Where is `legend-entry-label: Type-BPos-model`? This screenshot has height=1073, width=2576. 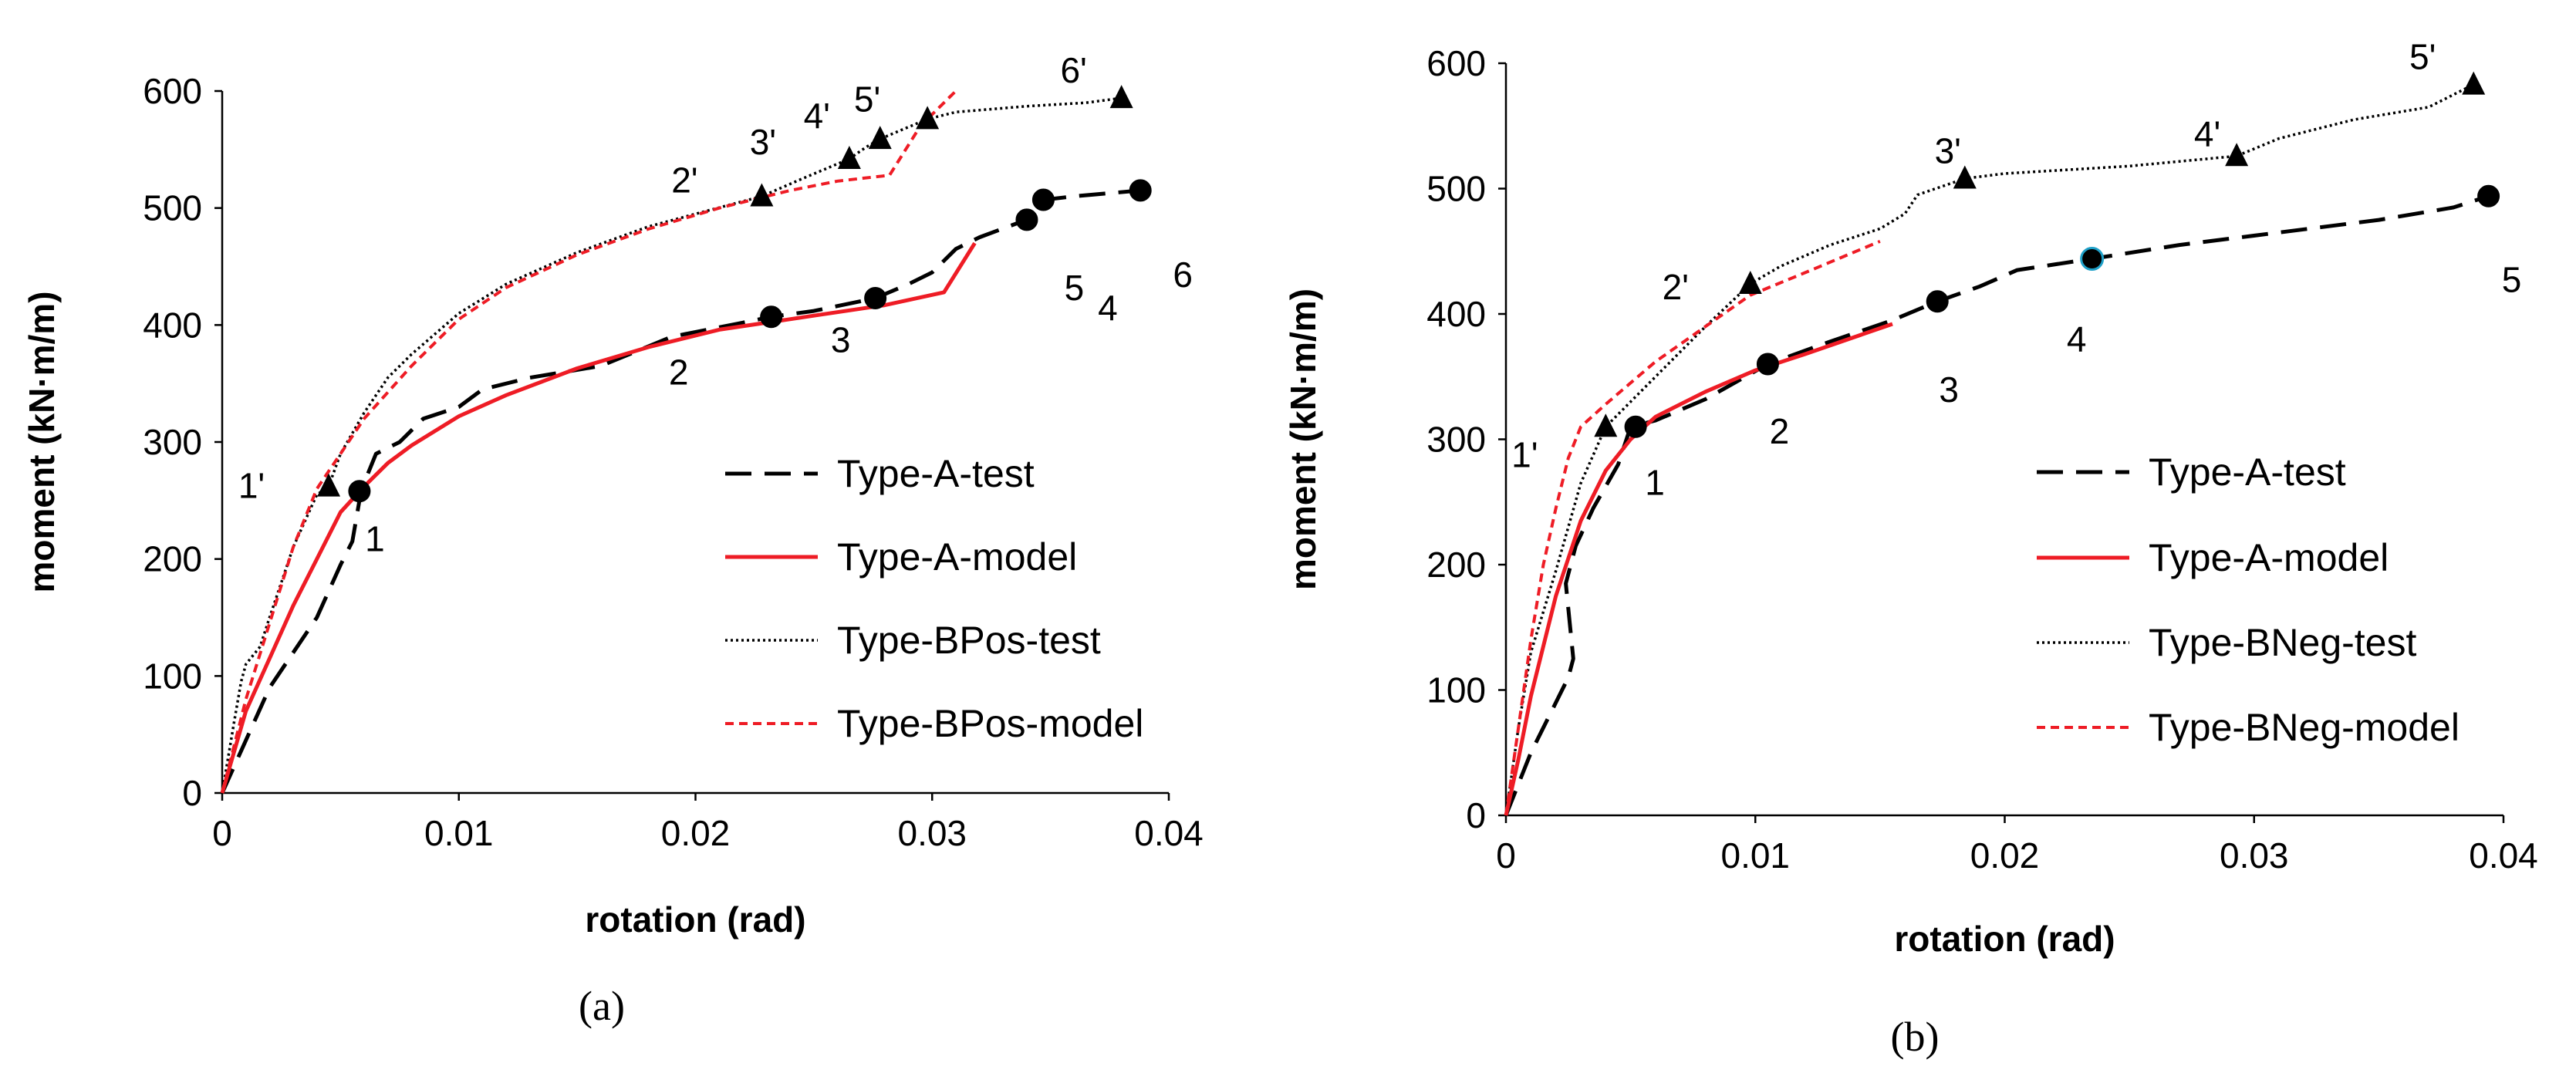 legend-entry-label: Type-BPos-model is located at coordinates (990, 723).